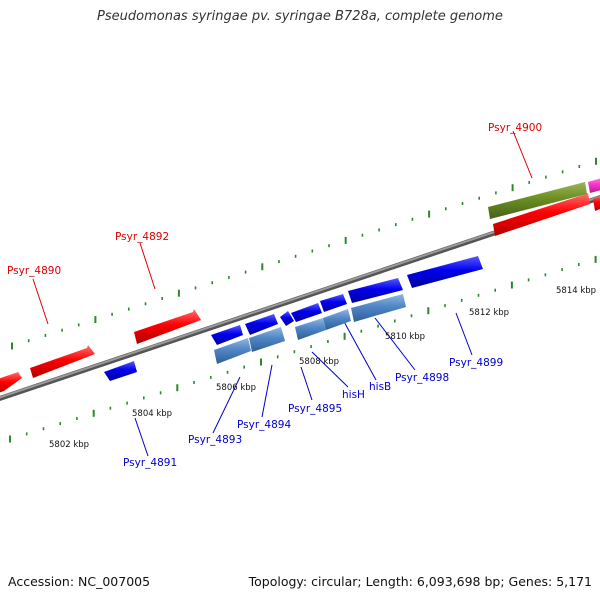 The width and height of the screenshot is (600, 600). I want to click on label-psyr-4894: Psyr_4894, so click(264, 425).